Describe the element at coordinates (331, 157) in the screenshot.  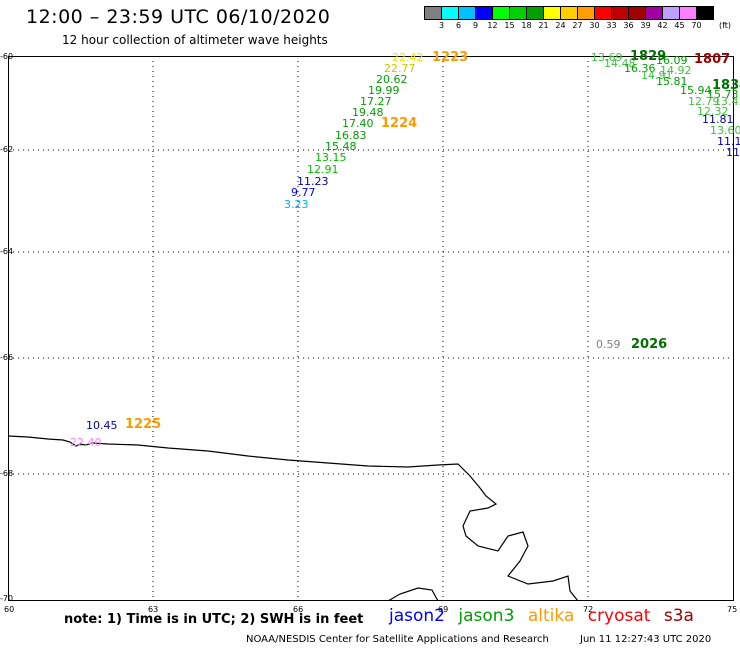
I see `wave-height-value: 13.15` at that location.